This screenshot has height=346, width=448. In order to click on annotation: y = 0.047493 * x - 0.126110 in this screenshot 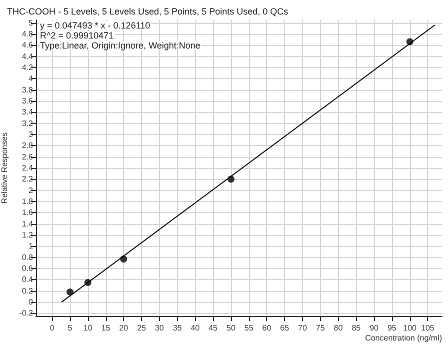, I will do `click(95, 25)`.